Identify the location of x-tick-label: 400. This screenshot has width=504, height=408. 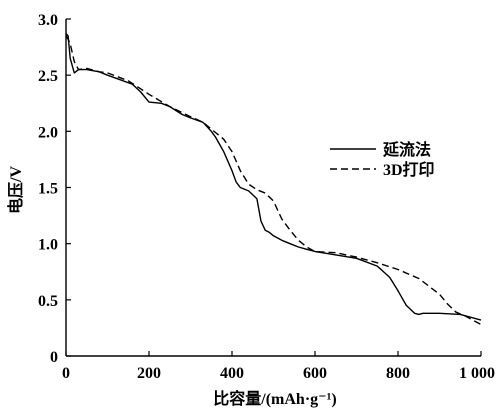
(232, 373).